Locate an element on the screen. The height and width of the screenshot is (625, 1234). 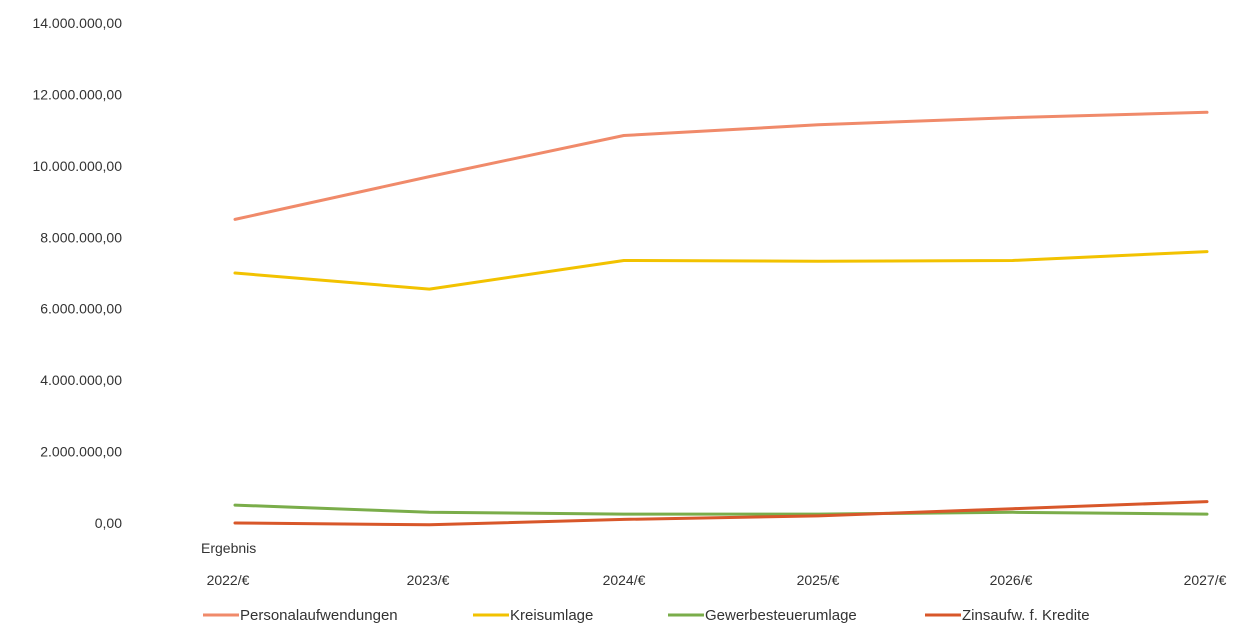
y-tick-label: 2.000.000,00 is located at coordinates (81, 452).